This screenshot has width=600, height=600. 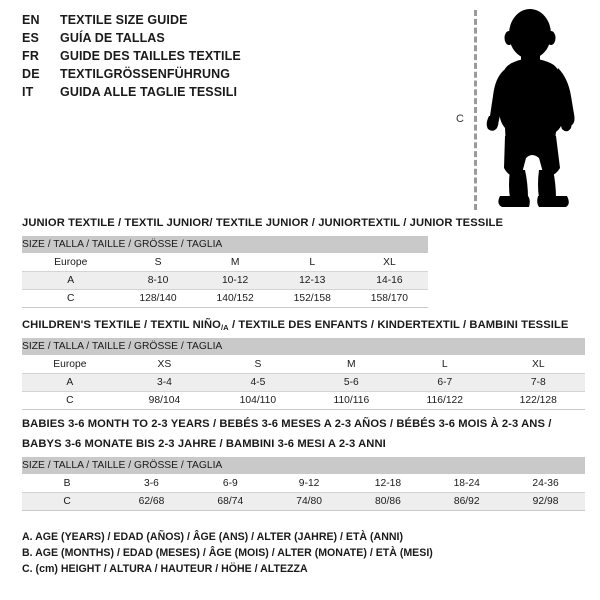 What do you see at coordinates (164, 382) in the screenshot?
I see `children-a-0: 3-4` at bounding box center [164, 382].